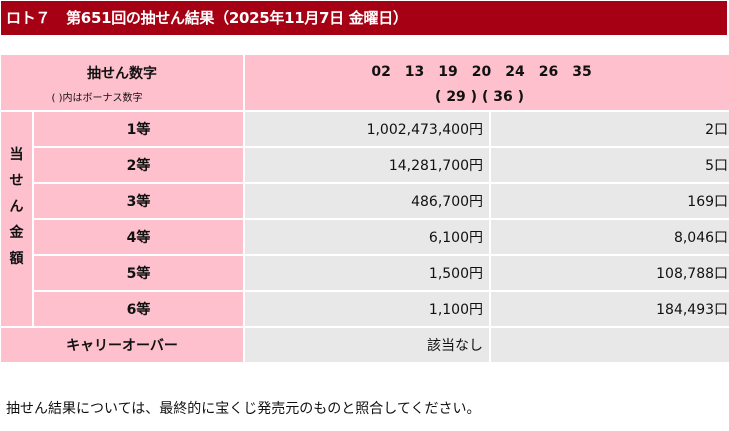 The width and height of the screenshot is (729, 431). I want to click on prize-grade: 3等, so click(139, 201).